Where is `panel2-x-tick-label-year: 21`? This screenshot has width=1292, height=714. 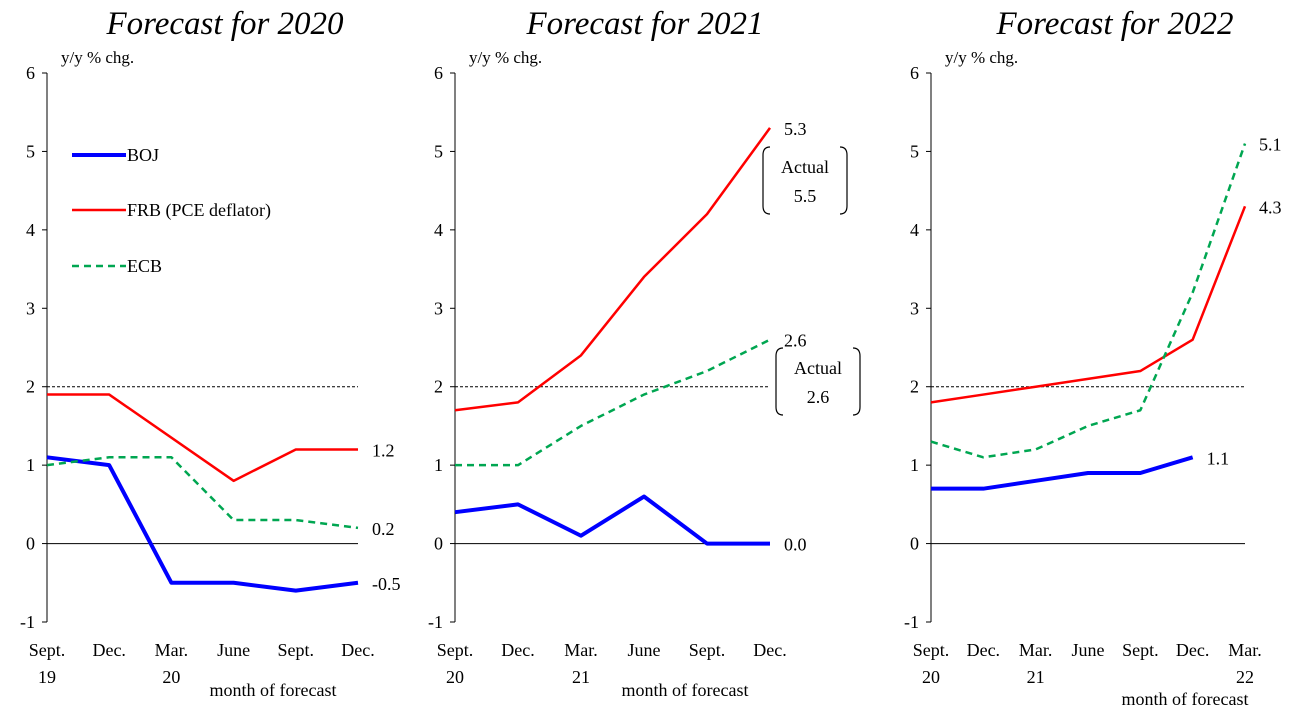 panel2-x-tick-label-year: 21 is located at coordinates (581, 677).